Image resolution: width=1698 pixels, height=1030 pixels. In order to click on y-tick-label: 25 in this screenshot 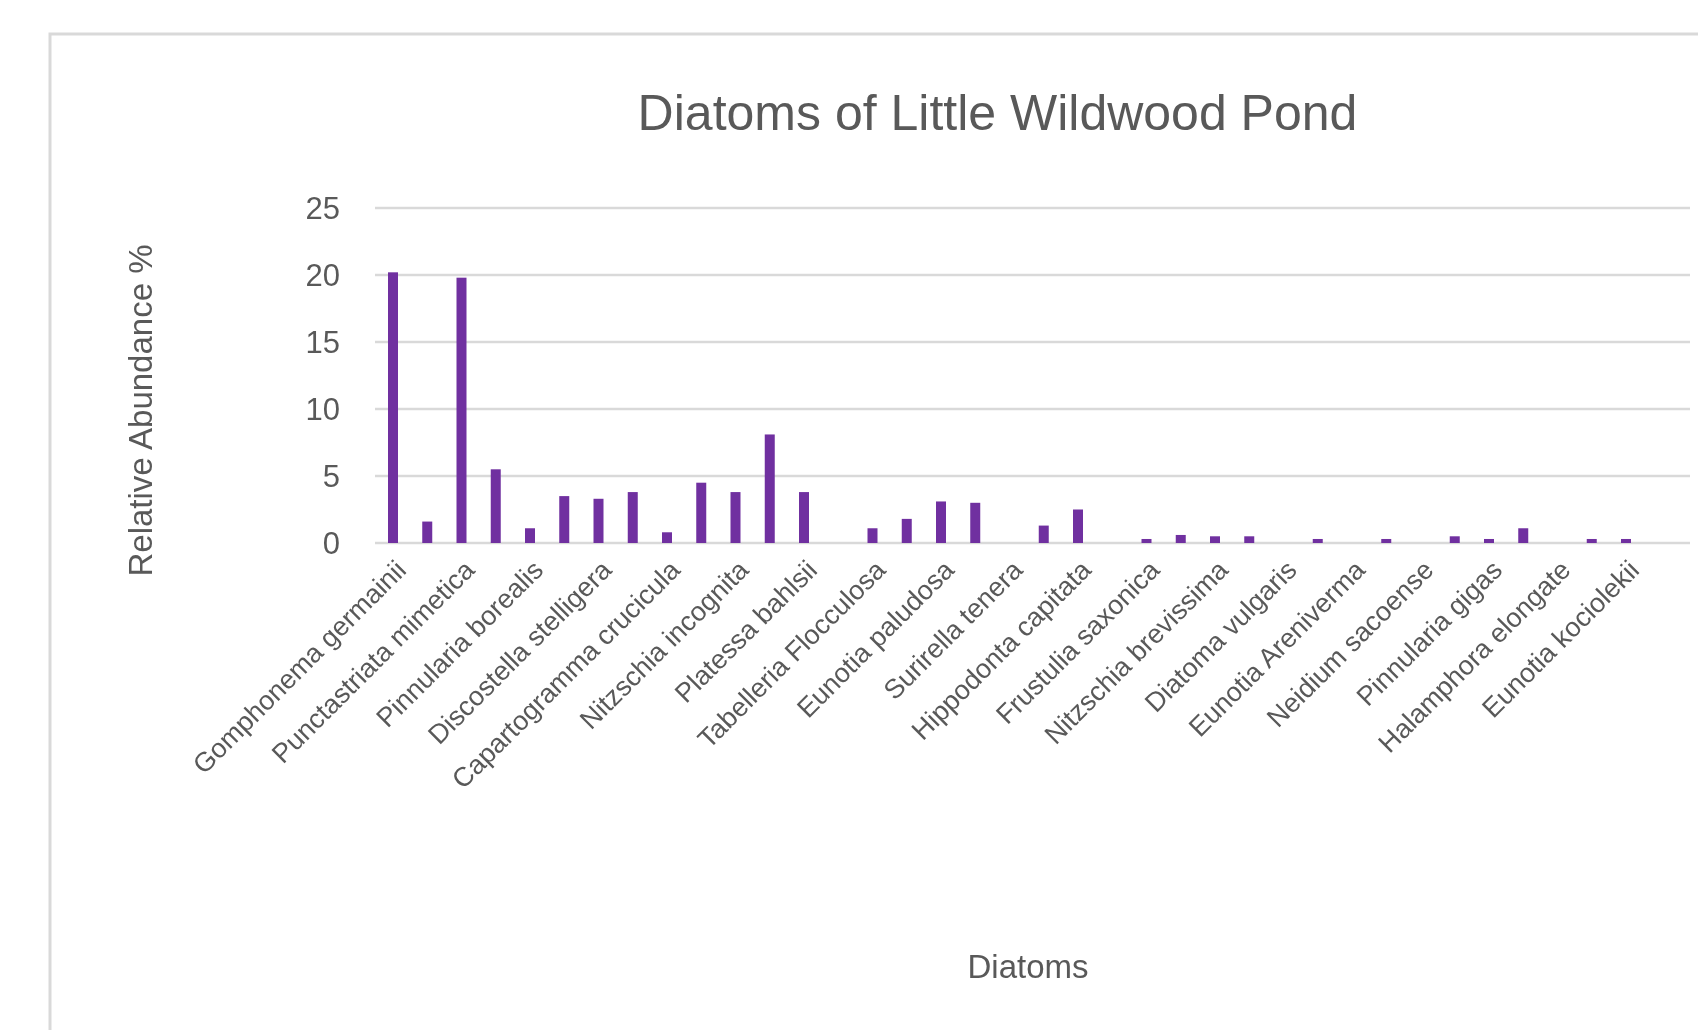, I will do `click(322, 208)`.